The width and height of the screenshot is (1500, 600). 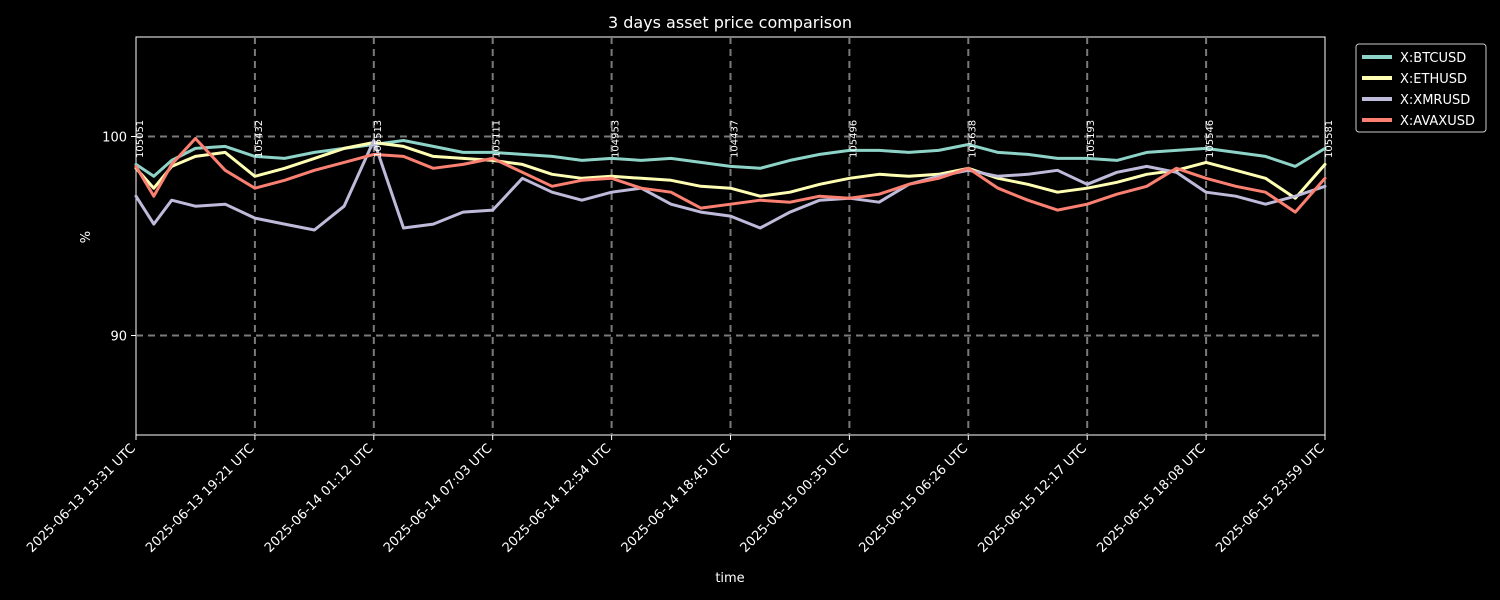 I want to click on x-tick-label: 2025-06-15 18:08 UTC, so click(x=1151, y=498).